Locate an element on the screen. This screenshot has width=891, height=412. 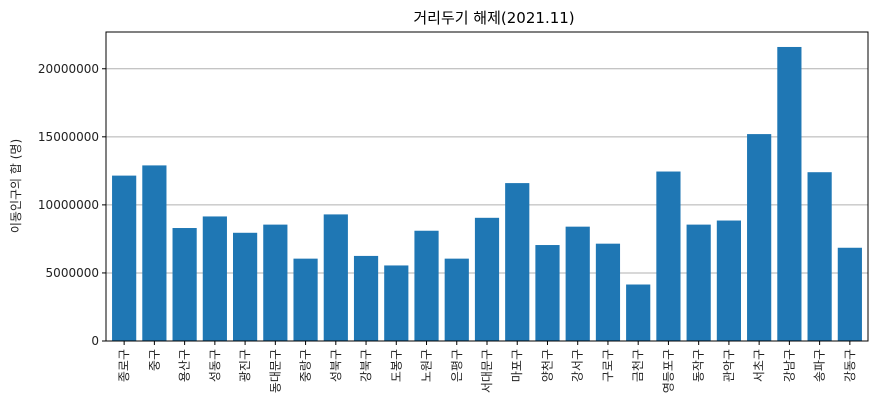
x-tick-label: 금천구 is located at coordinates (637, 365).